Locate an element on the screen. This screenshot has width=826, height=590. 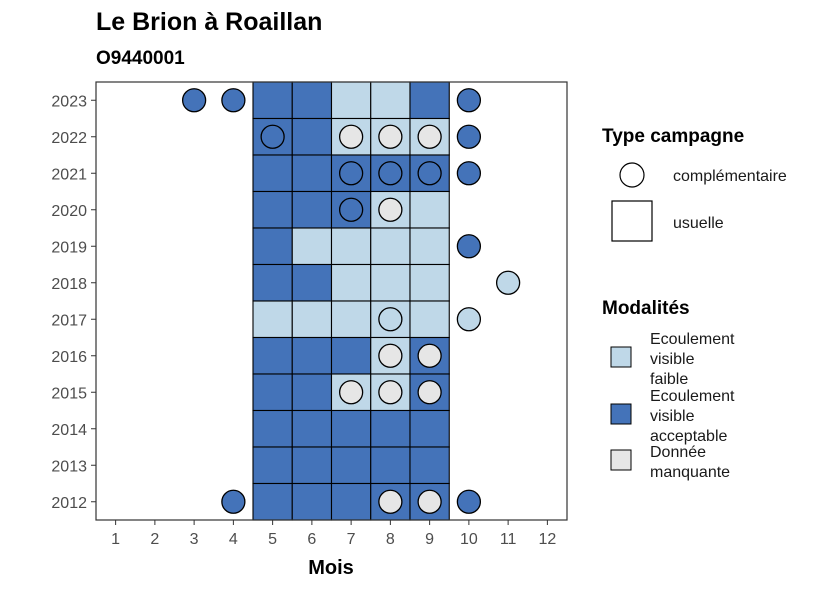
y-tick-label-2023: 2023 is located at coordinates (69, 101).